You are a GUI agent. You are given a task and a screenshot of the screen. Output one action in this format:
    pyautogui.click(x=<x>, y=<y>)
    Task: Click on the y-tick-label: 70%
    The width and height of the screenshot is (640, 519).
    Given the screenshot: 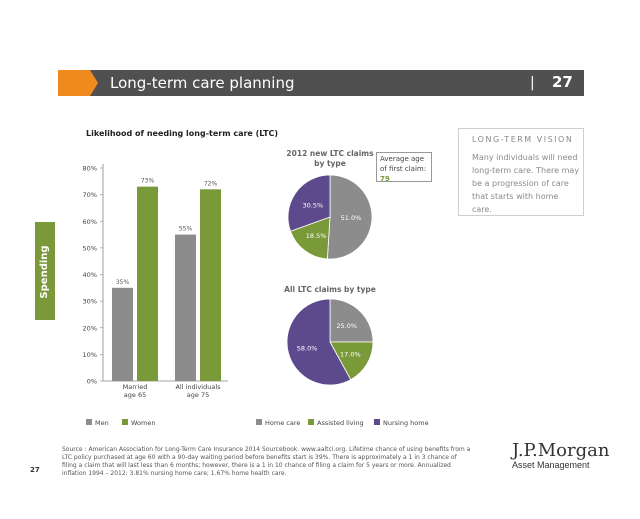 What is the action you would take?
    pyautogui.click(x=90, y=195)
    